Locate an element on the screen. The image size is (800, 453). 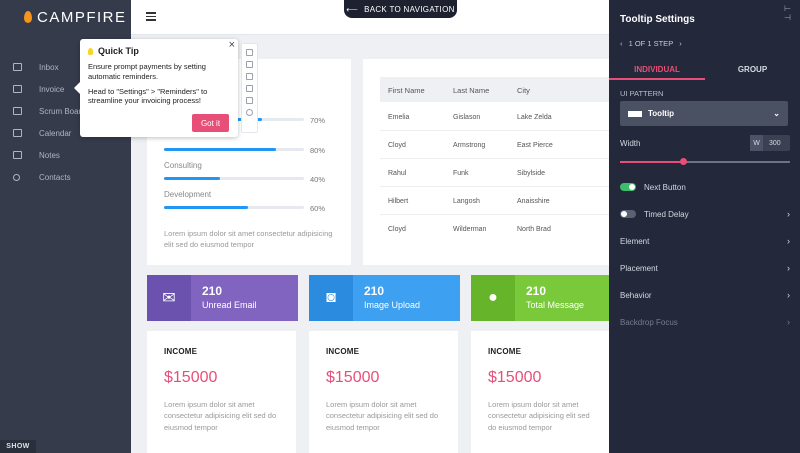
stat-value: 210 is located at coordinates (212, 291).